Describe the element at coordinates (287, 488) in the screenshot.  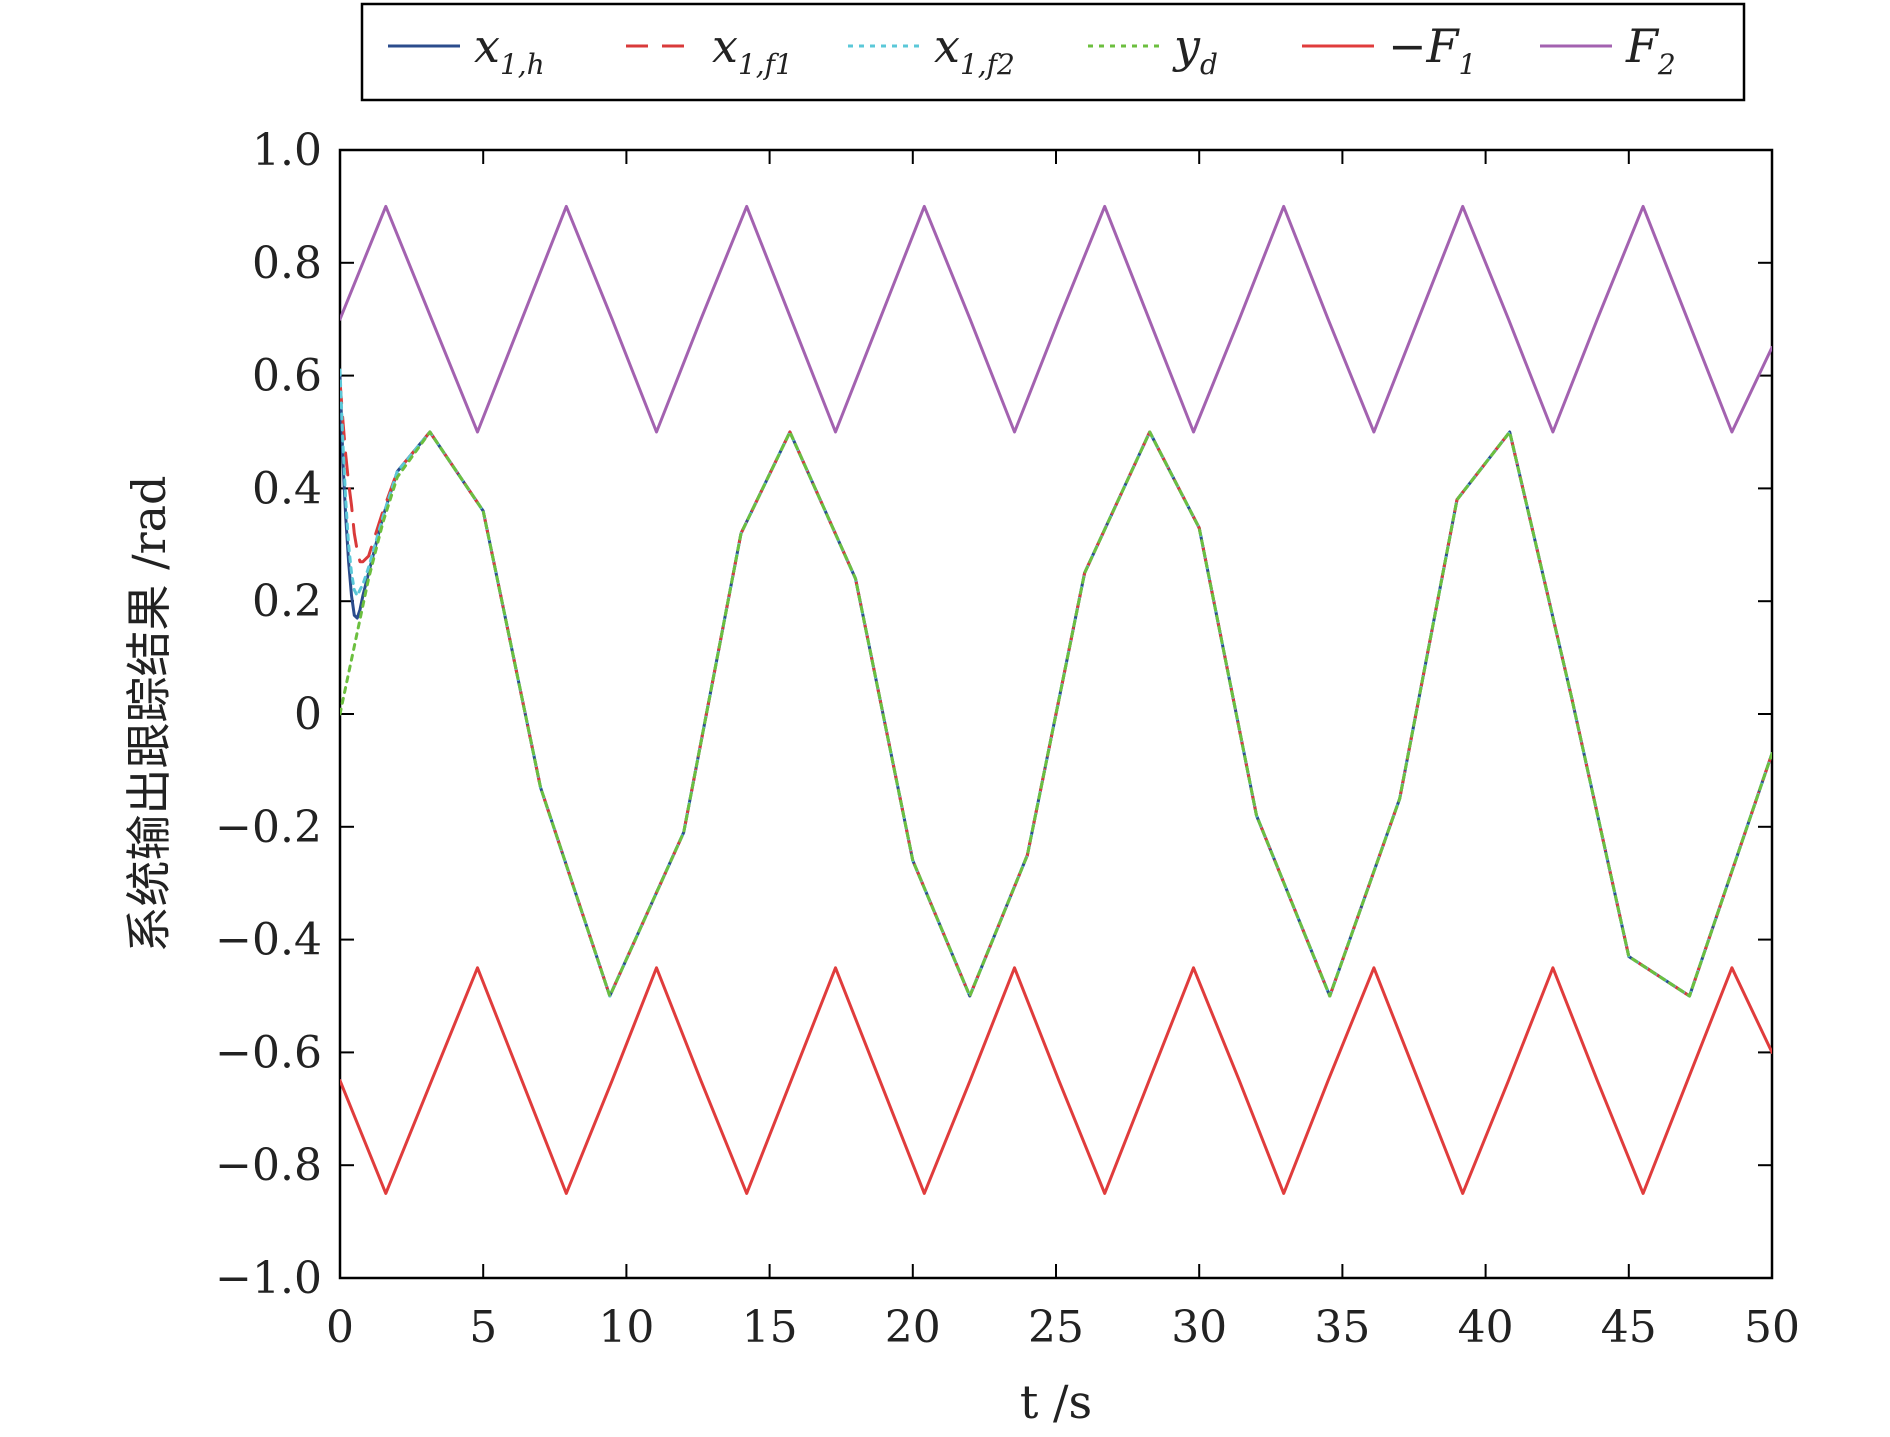
I see `y-tick-label: 0.4` at that location.